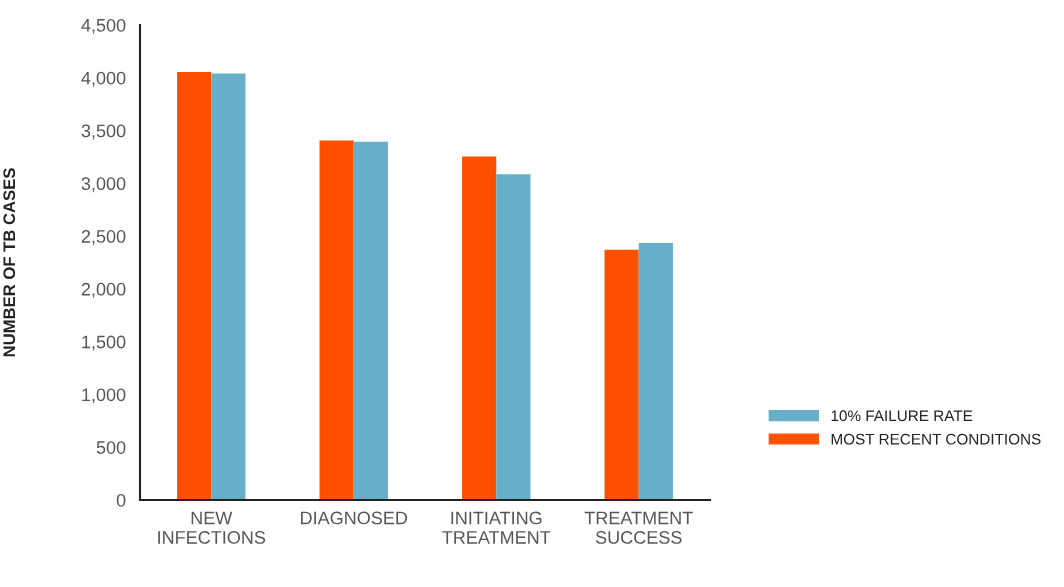 This screenshot has width=1064, height=587. Describe the element at coordinates (103, 237) in the screenshot. I see `y-tick-label: 2,500` at that location.